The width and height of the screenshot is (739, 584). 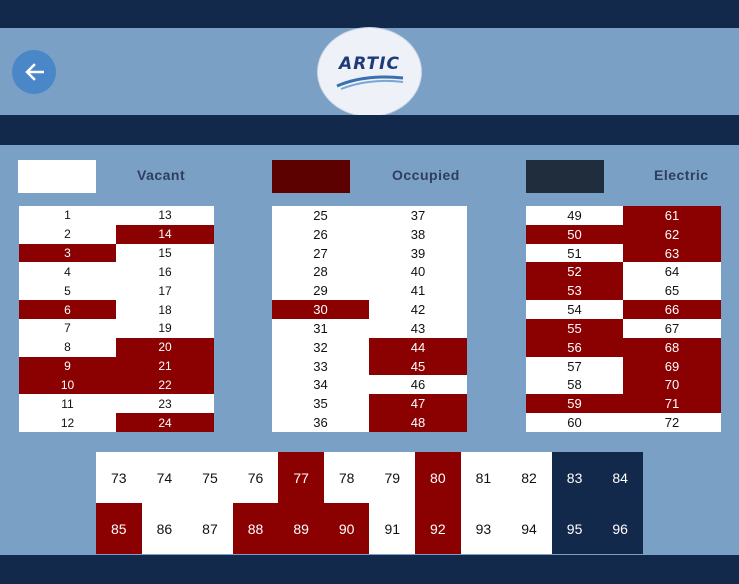 What do you see at coordinates (165, 309) in the screenshot?
I see `slot-18: 18` at bounding box center [165, 309].